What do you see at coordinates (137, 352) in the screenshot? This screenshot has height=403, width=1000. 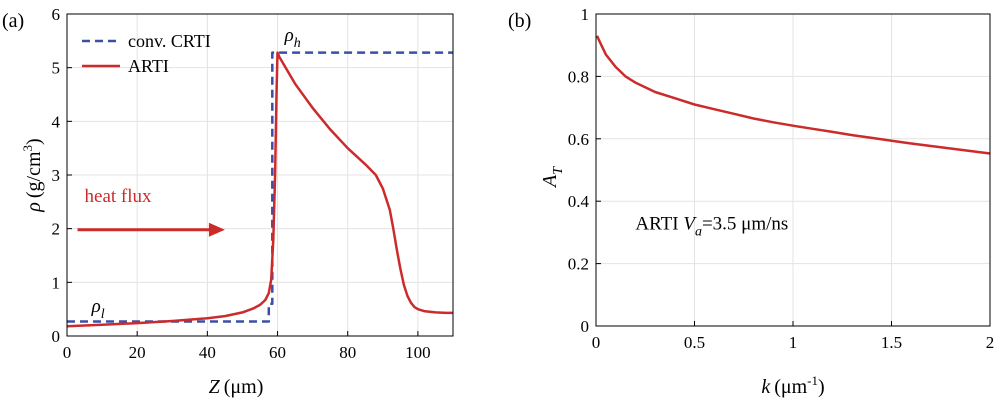 I see `x-tick-label: 20` at bounding box center [137, 352].